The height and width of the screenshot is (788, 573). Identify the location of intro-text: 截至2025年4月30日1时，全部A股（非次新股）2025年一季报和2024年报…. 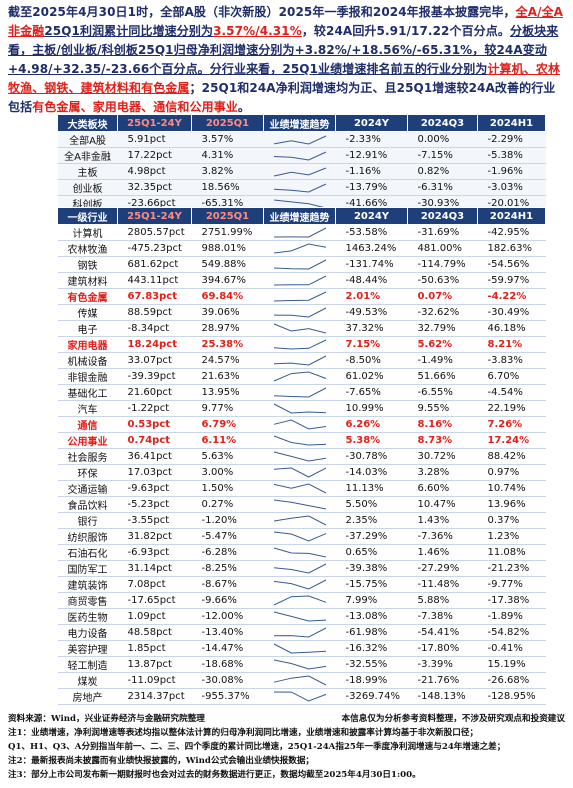
(262, 12).